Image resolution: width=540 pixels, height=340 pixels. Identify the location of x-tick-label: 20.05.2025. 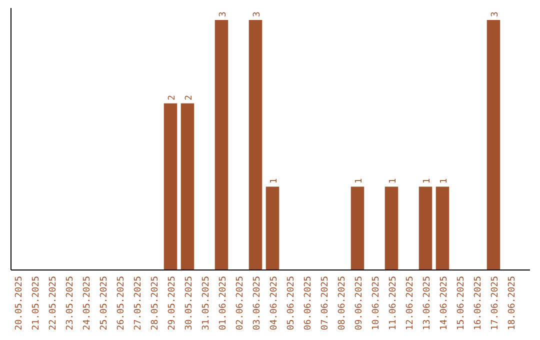
(19, 303).